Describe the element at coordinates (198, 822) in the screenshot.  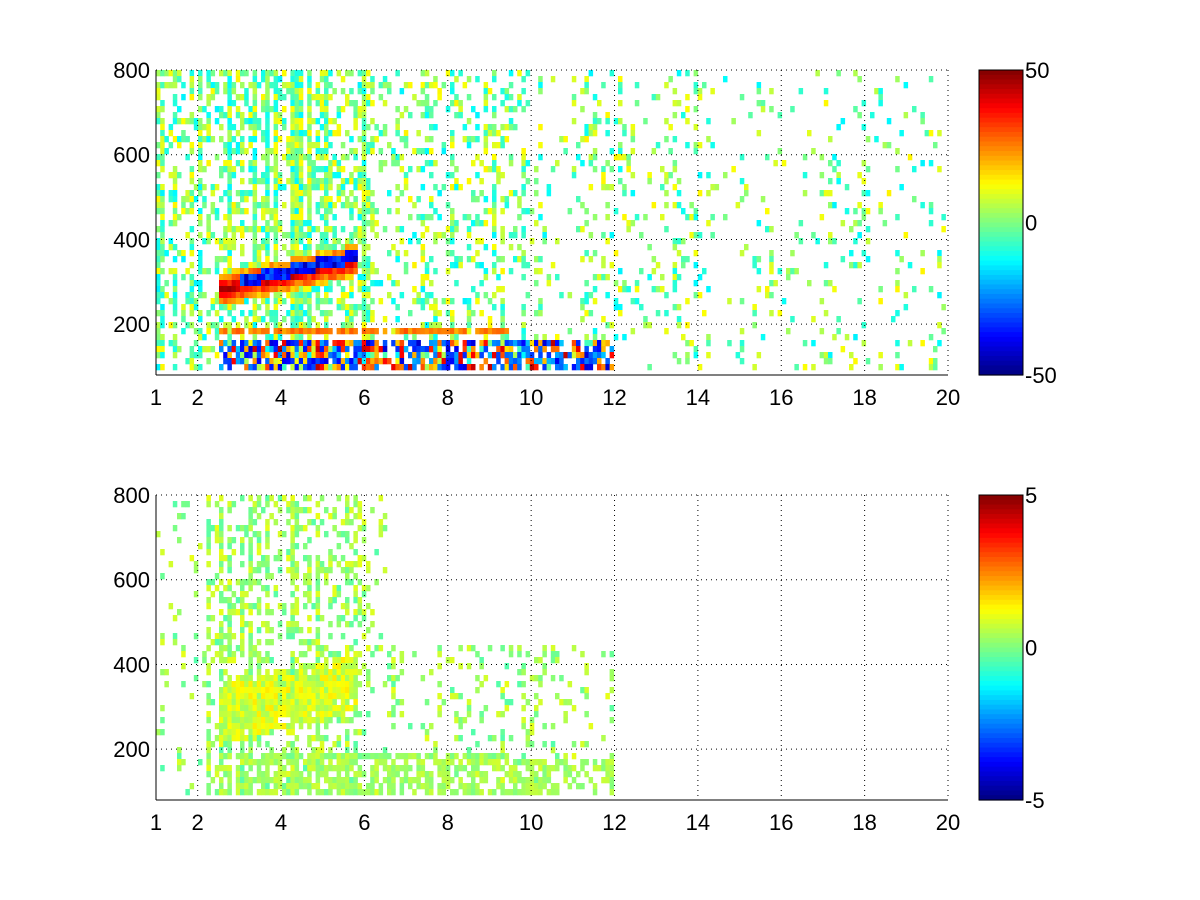
I see `x-tick-label: 2` at that location.